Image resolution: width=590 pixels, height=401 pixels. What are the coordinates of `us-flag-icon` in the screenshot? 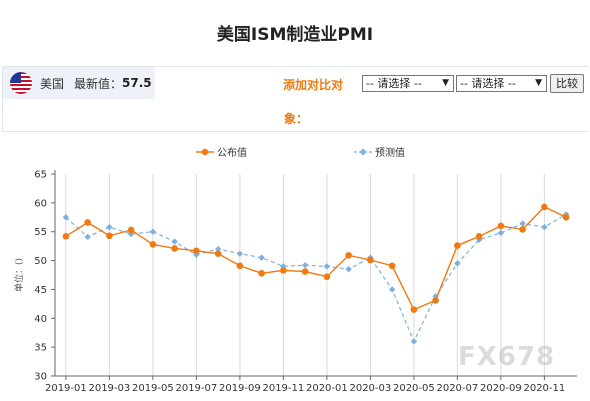 It's located at (21, 83).